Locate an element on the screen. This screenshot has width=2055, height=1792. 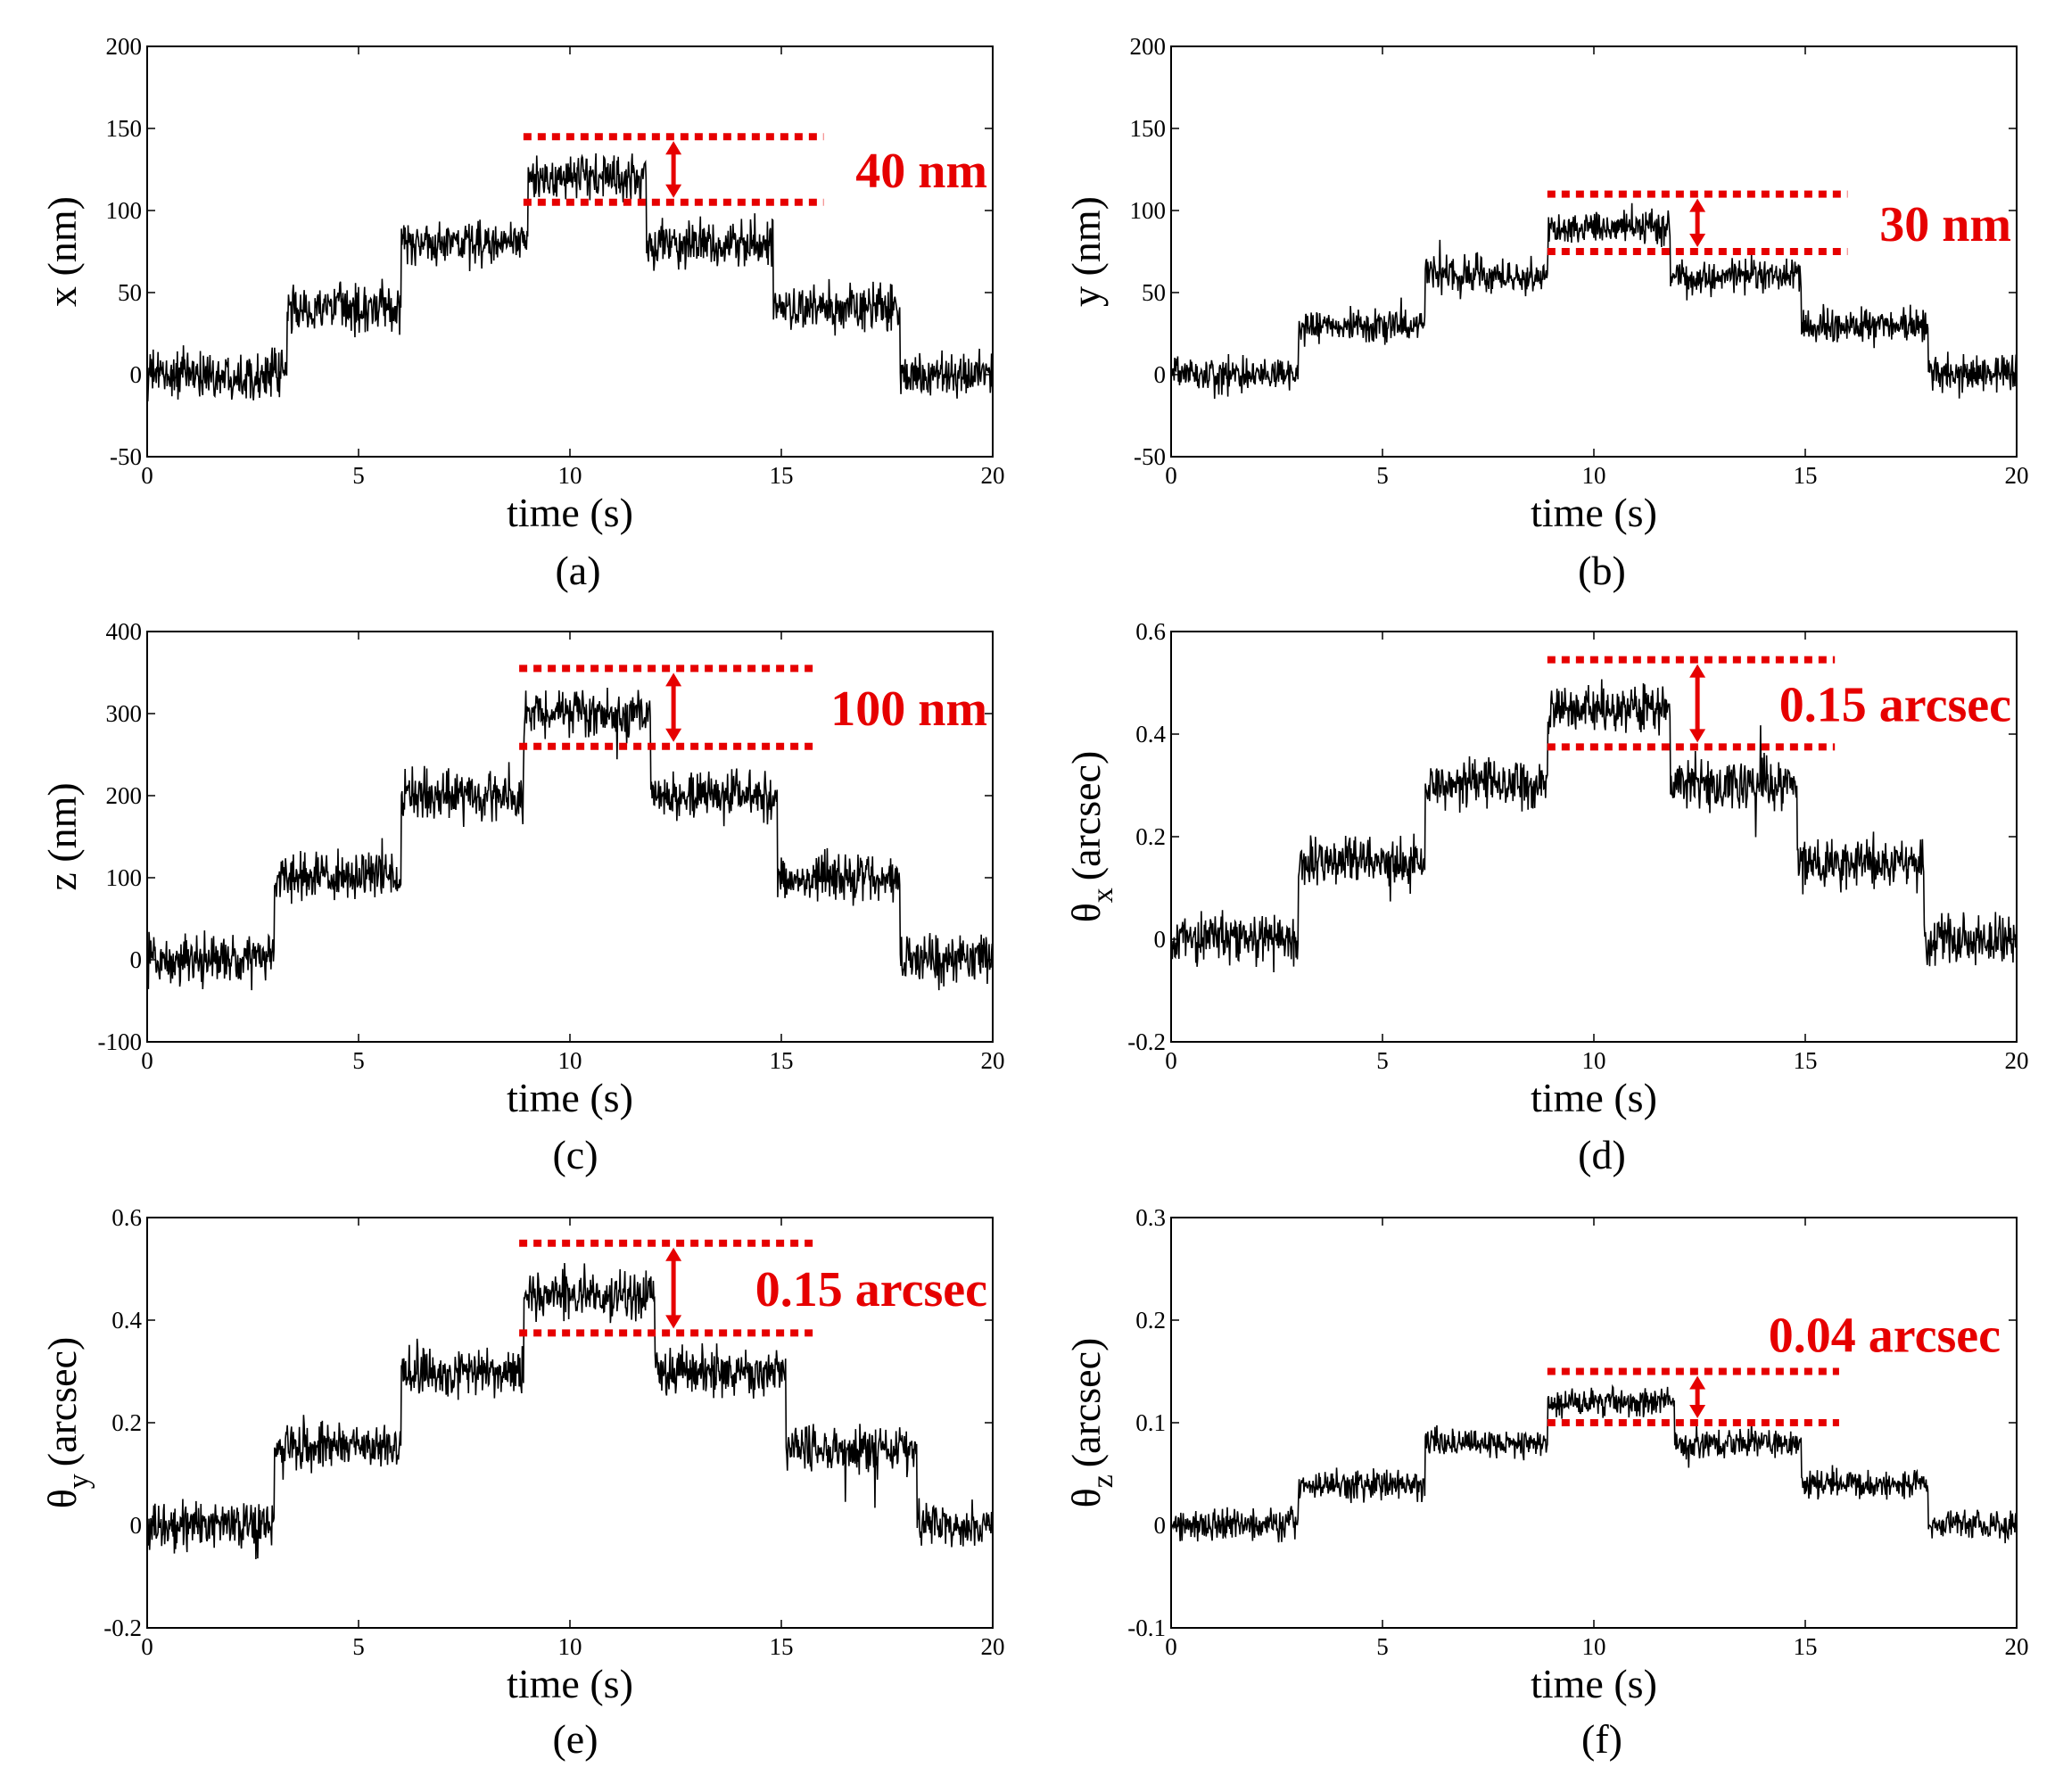
y-tick-label: 0.4 is located at coordinates (127, 1320).